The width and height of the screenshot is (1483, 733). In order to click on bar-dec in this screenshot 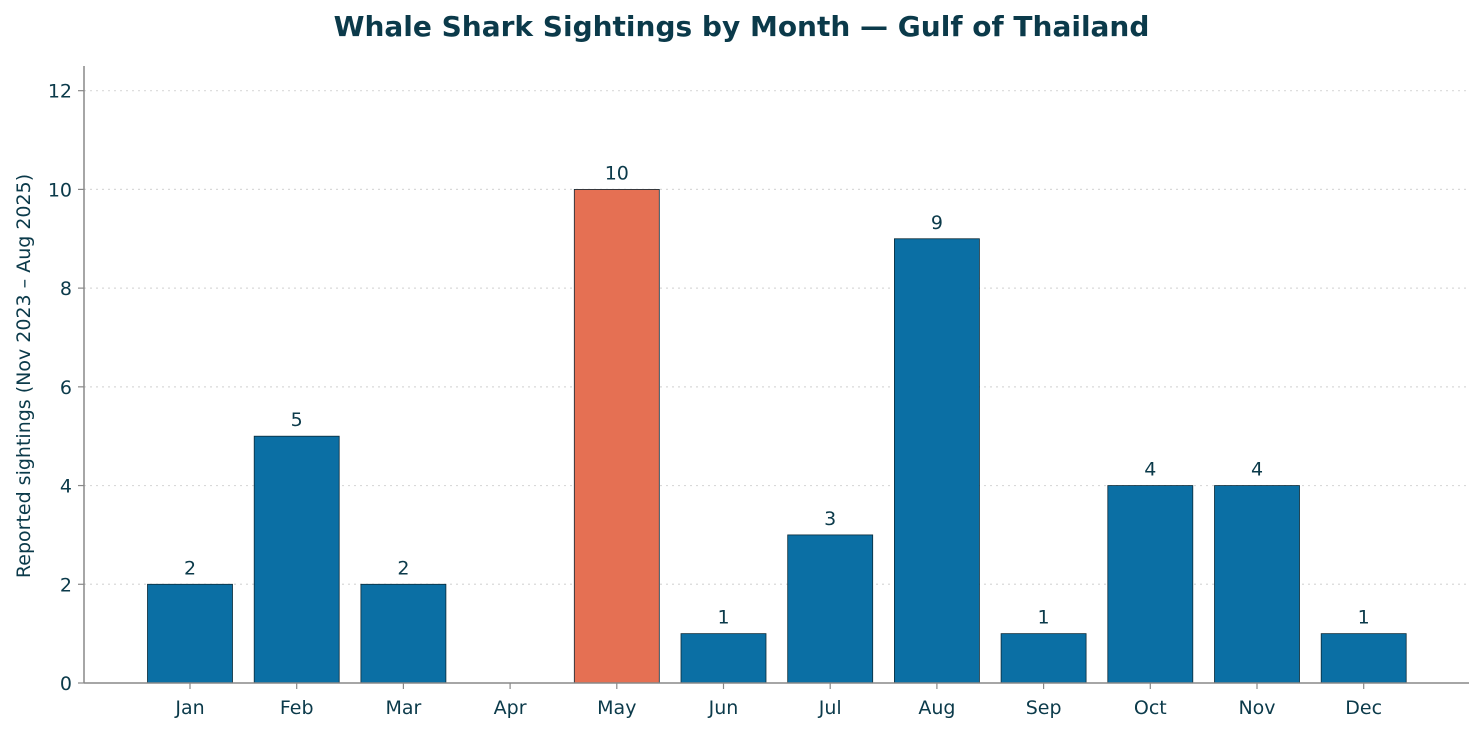, I will do `click(1363, 658)`.